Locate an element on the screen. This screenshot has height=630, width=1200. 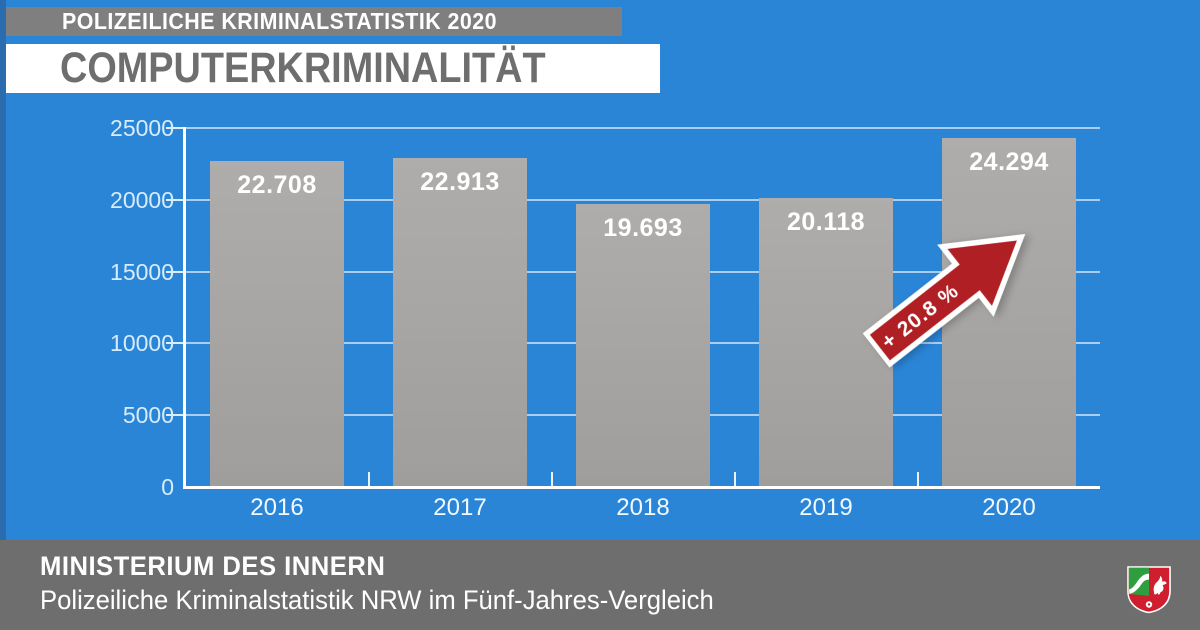
x-tick-label: 2020 is located at coordinates (1009, 507).